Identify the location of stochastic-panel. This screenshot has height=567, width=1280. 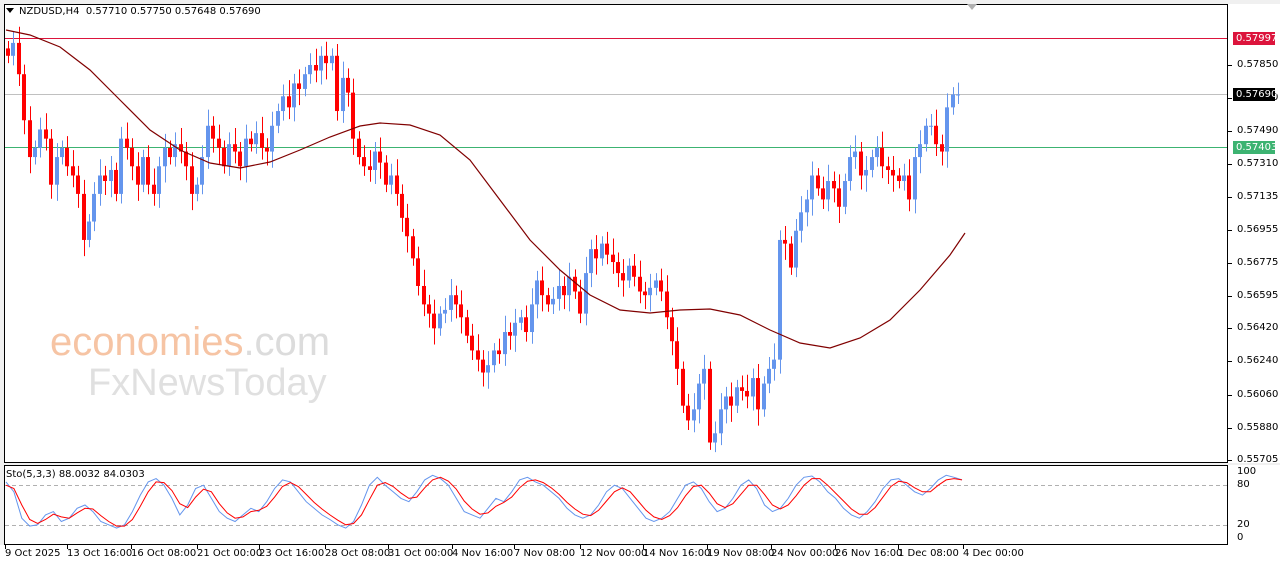
(616, 505).